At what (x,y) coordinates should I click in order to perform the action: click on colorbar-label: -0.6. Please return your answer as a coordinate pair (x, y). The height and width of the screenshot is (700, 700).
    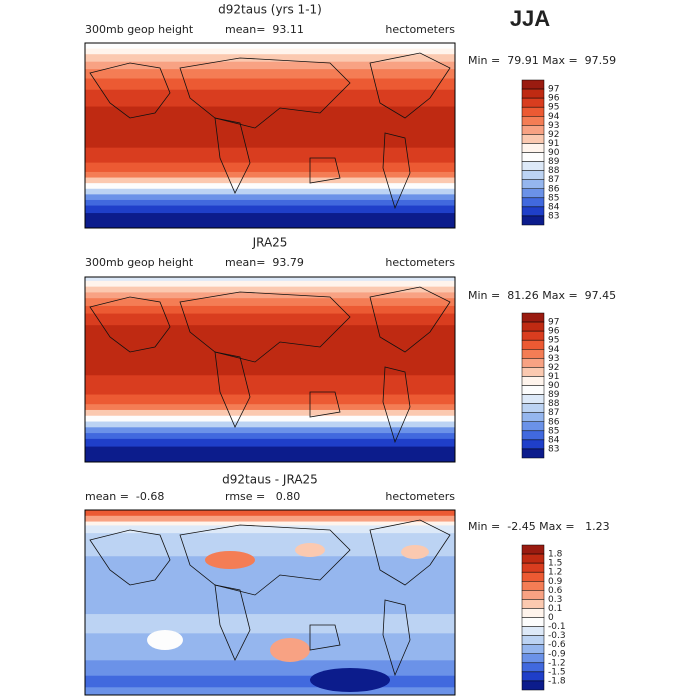
    Looking at the image, I should click on (557, 645).